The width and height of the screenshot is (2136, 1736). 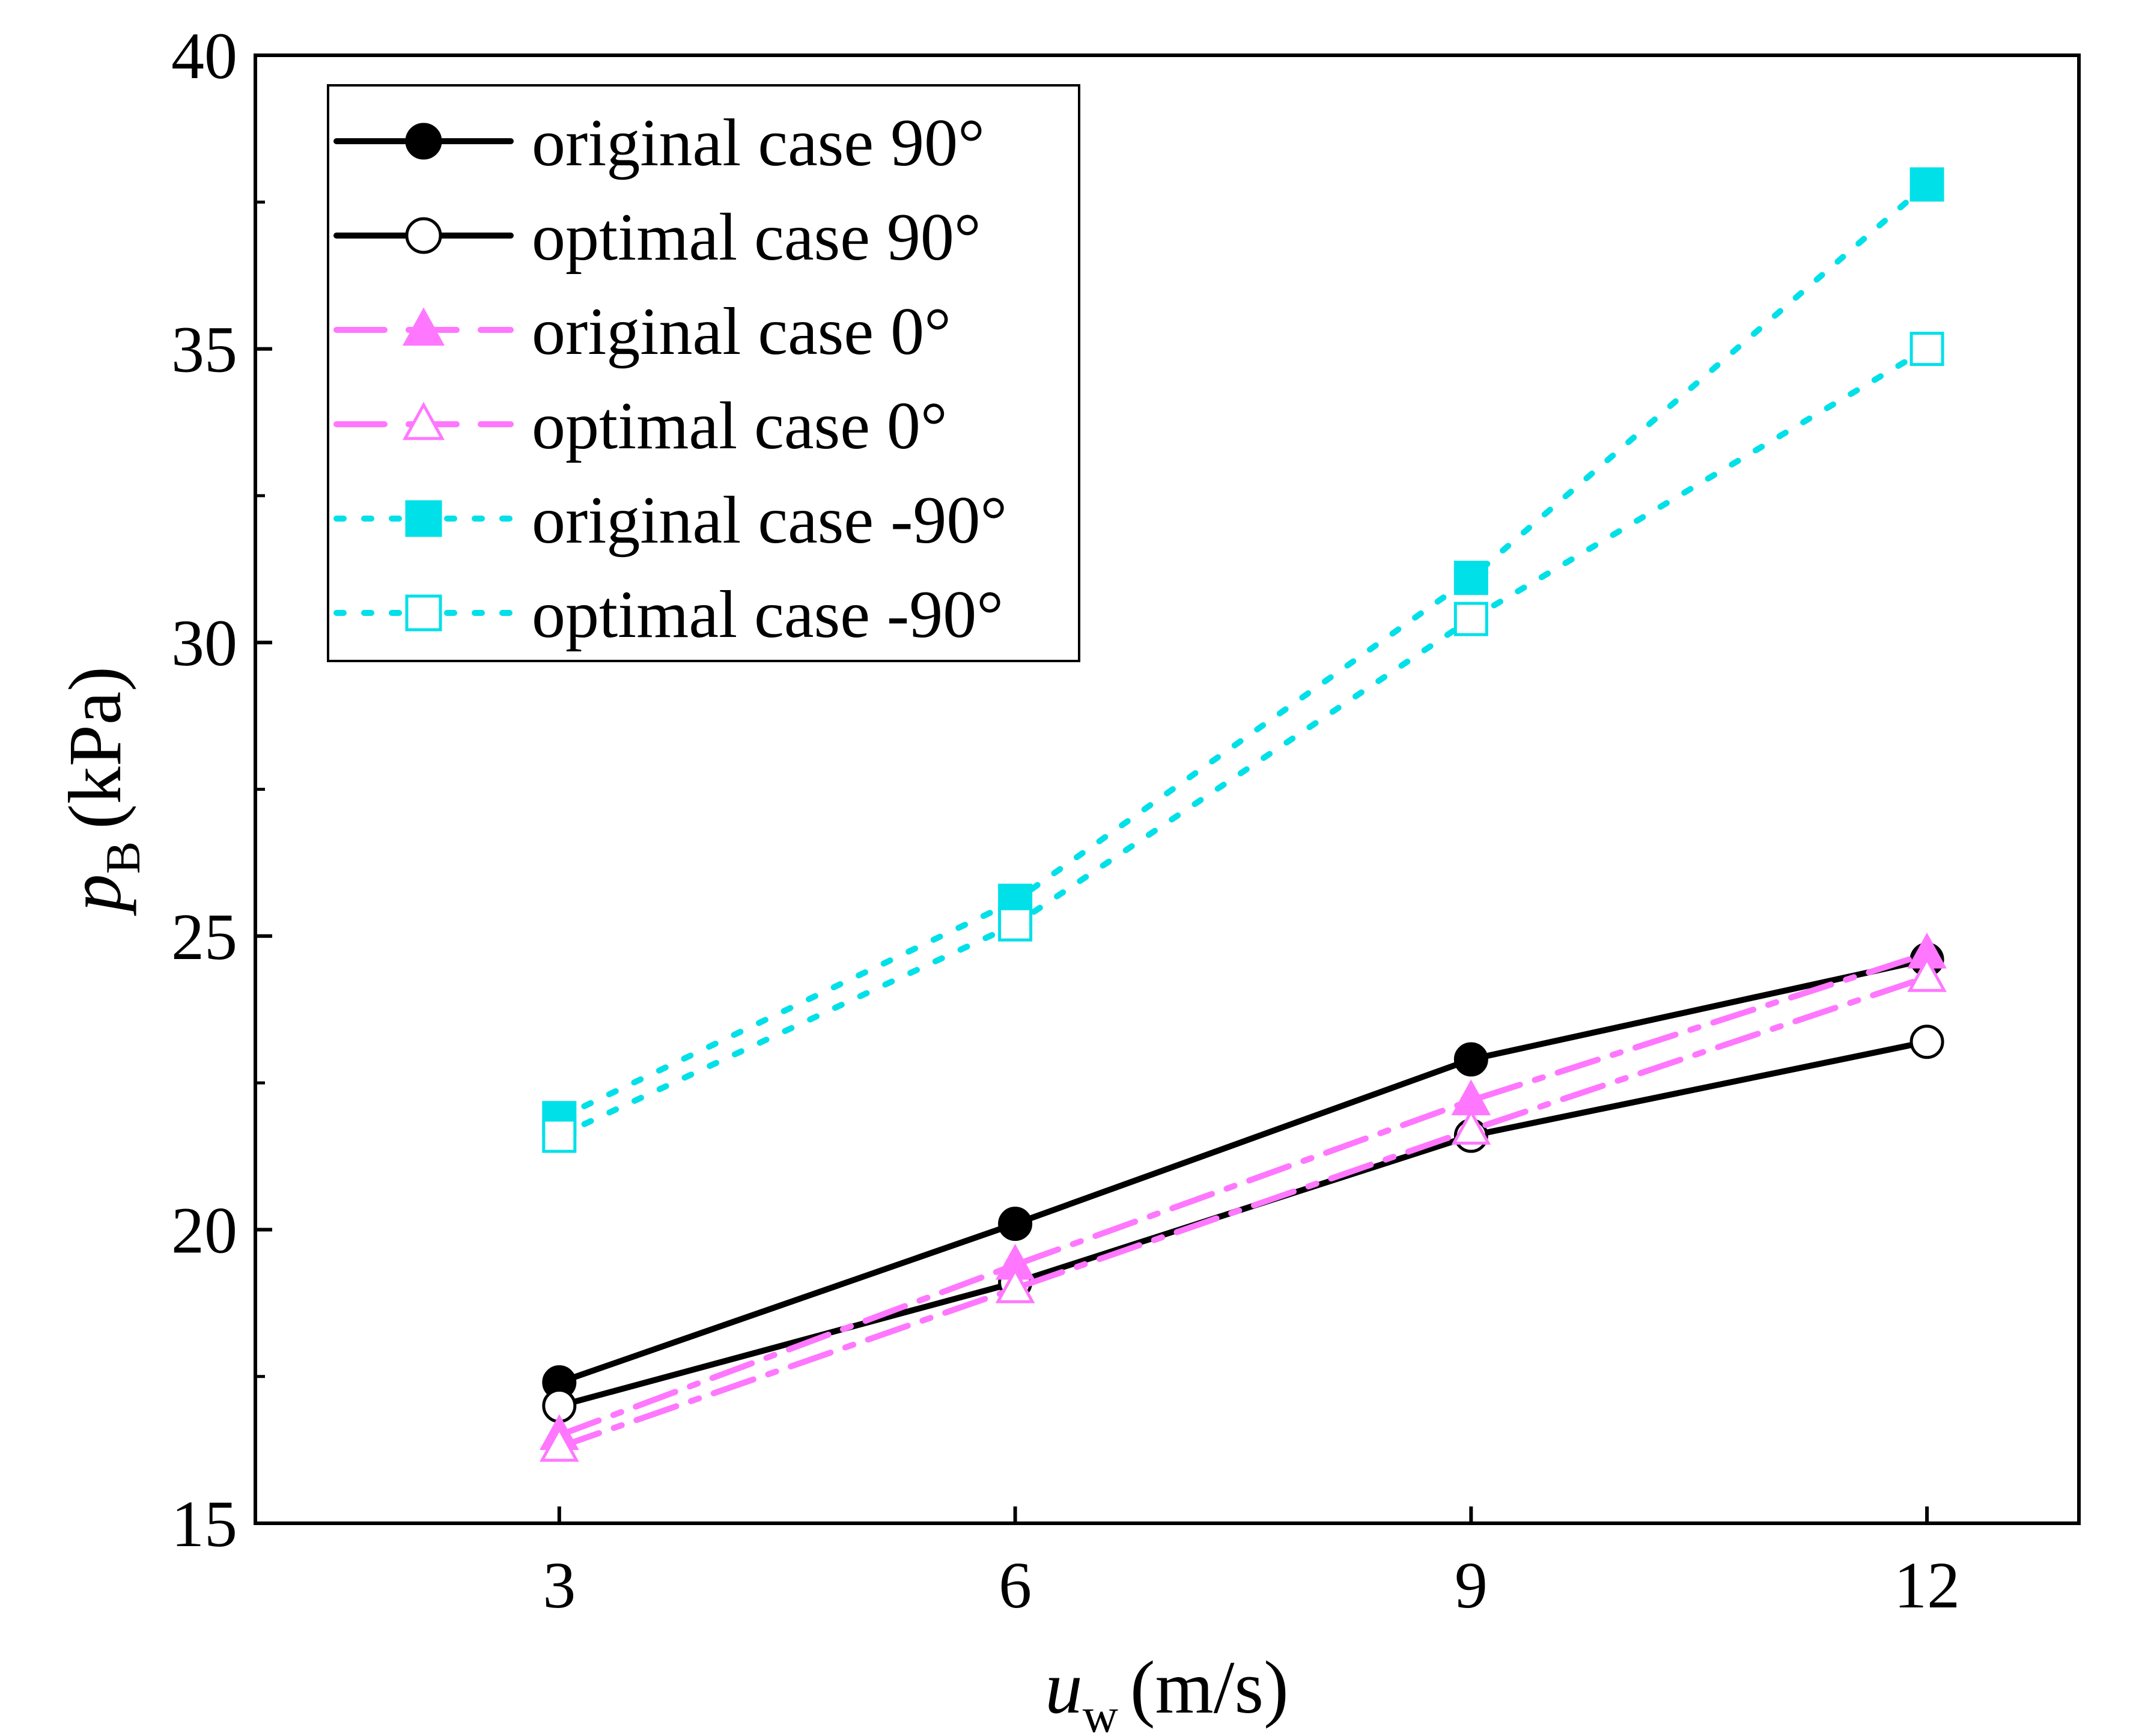 I want to click on x-axis-label: uw (m/s), so click(x=1167, y=1689).